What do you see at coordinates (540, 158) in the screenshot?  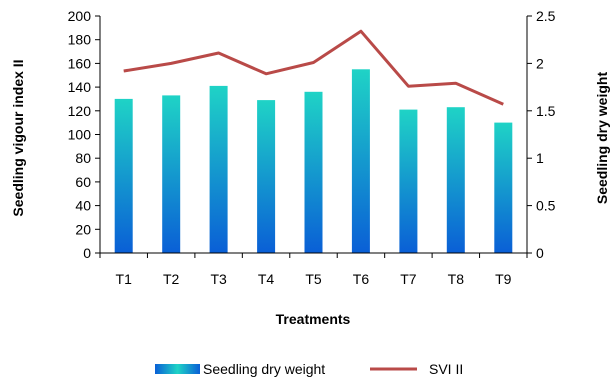 I see `right-tick-label: 1` at bounding box center [540, 158].